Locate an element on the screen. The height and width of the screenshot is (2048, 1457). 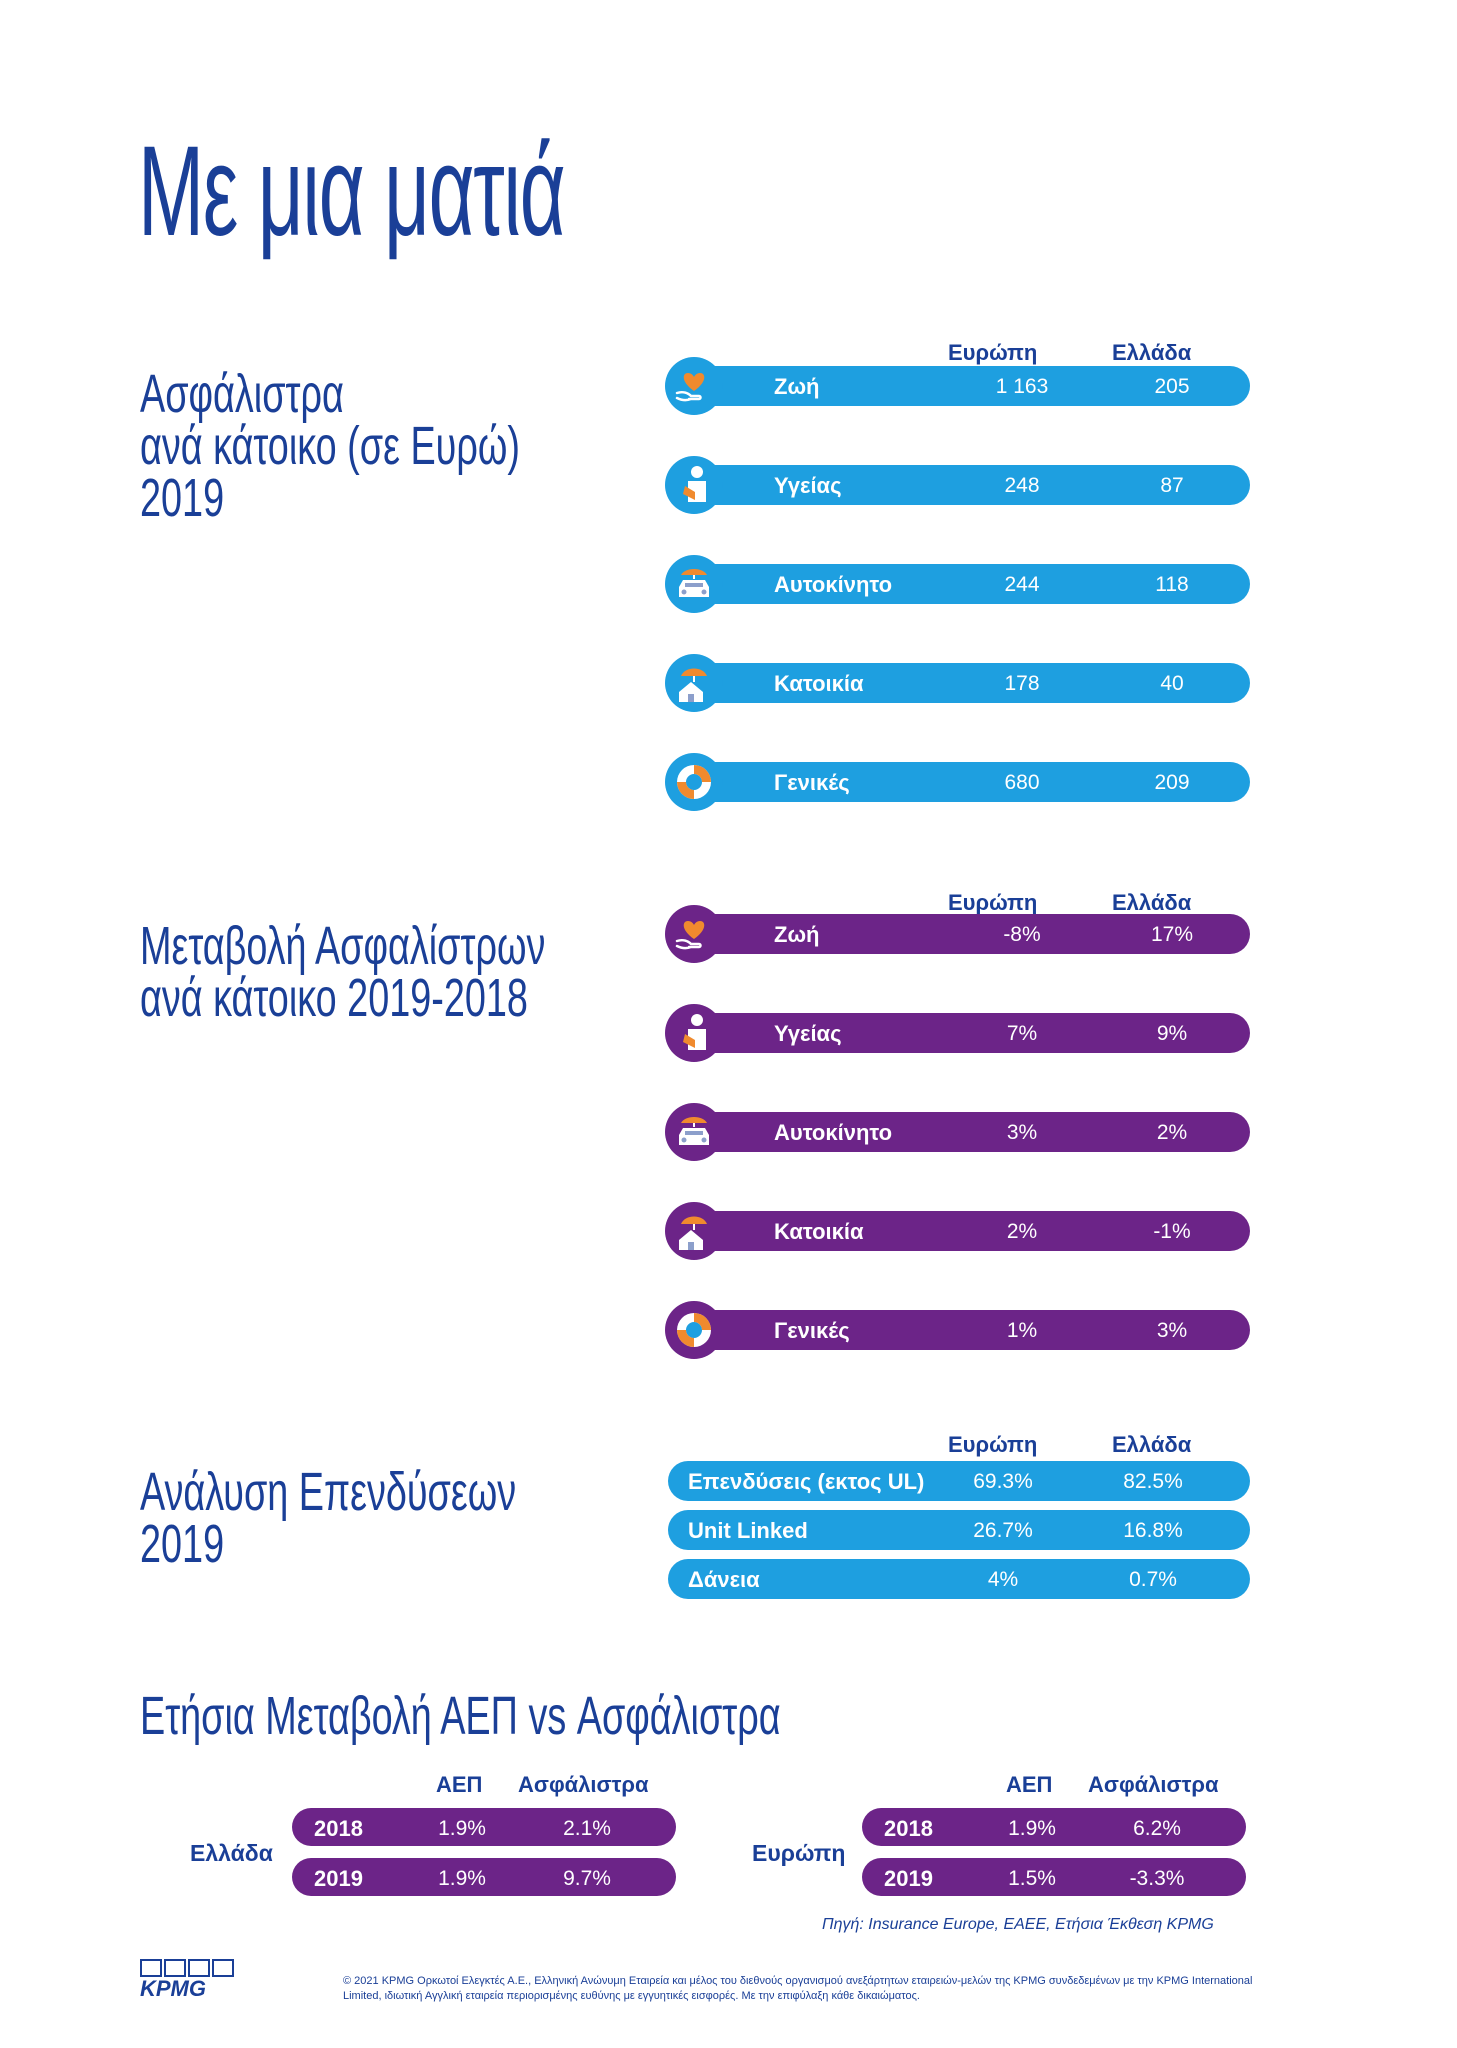
change-row-4: Γενικές 1% 3% is located at coordinates (971, 1330).